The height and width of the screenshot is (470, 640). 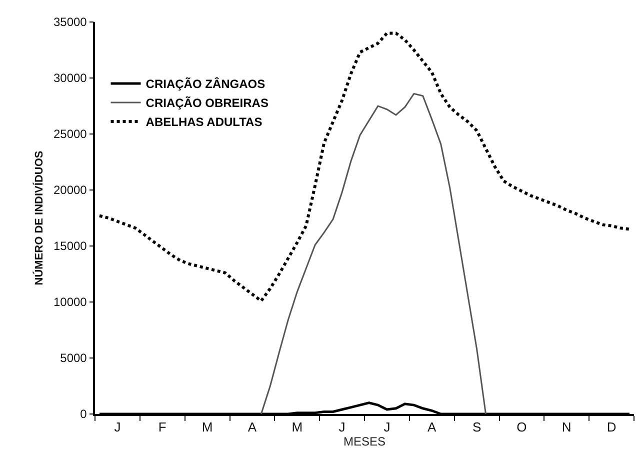 What do you see at coordinates (70, 22) in the screenshot?
I see `y-tick-label: 35000` at bounding box center [70, 22].